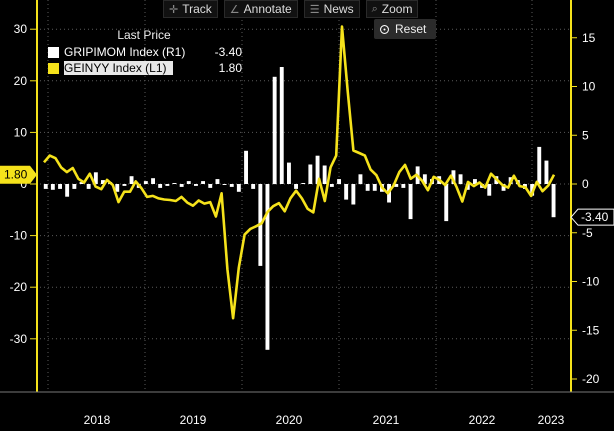  Describe the element at coordinates (193, 420) in the screenshot. I see `x-tick-label: 2019` at that location.